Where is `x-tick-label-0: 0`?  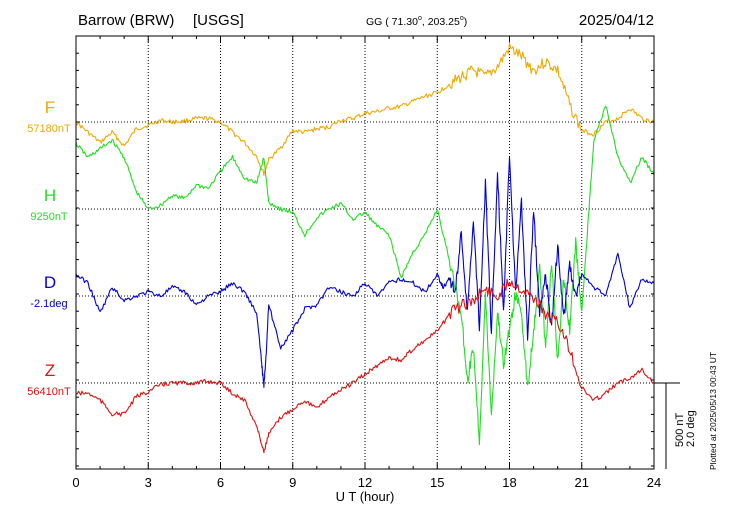
x-tick-label-0: 0 is located at coordinates (75, 482).